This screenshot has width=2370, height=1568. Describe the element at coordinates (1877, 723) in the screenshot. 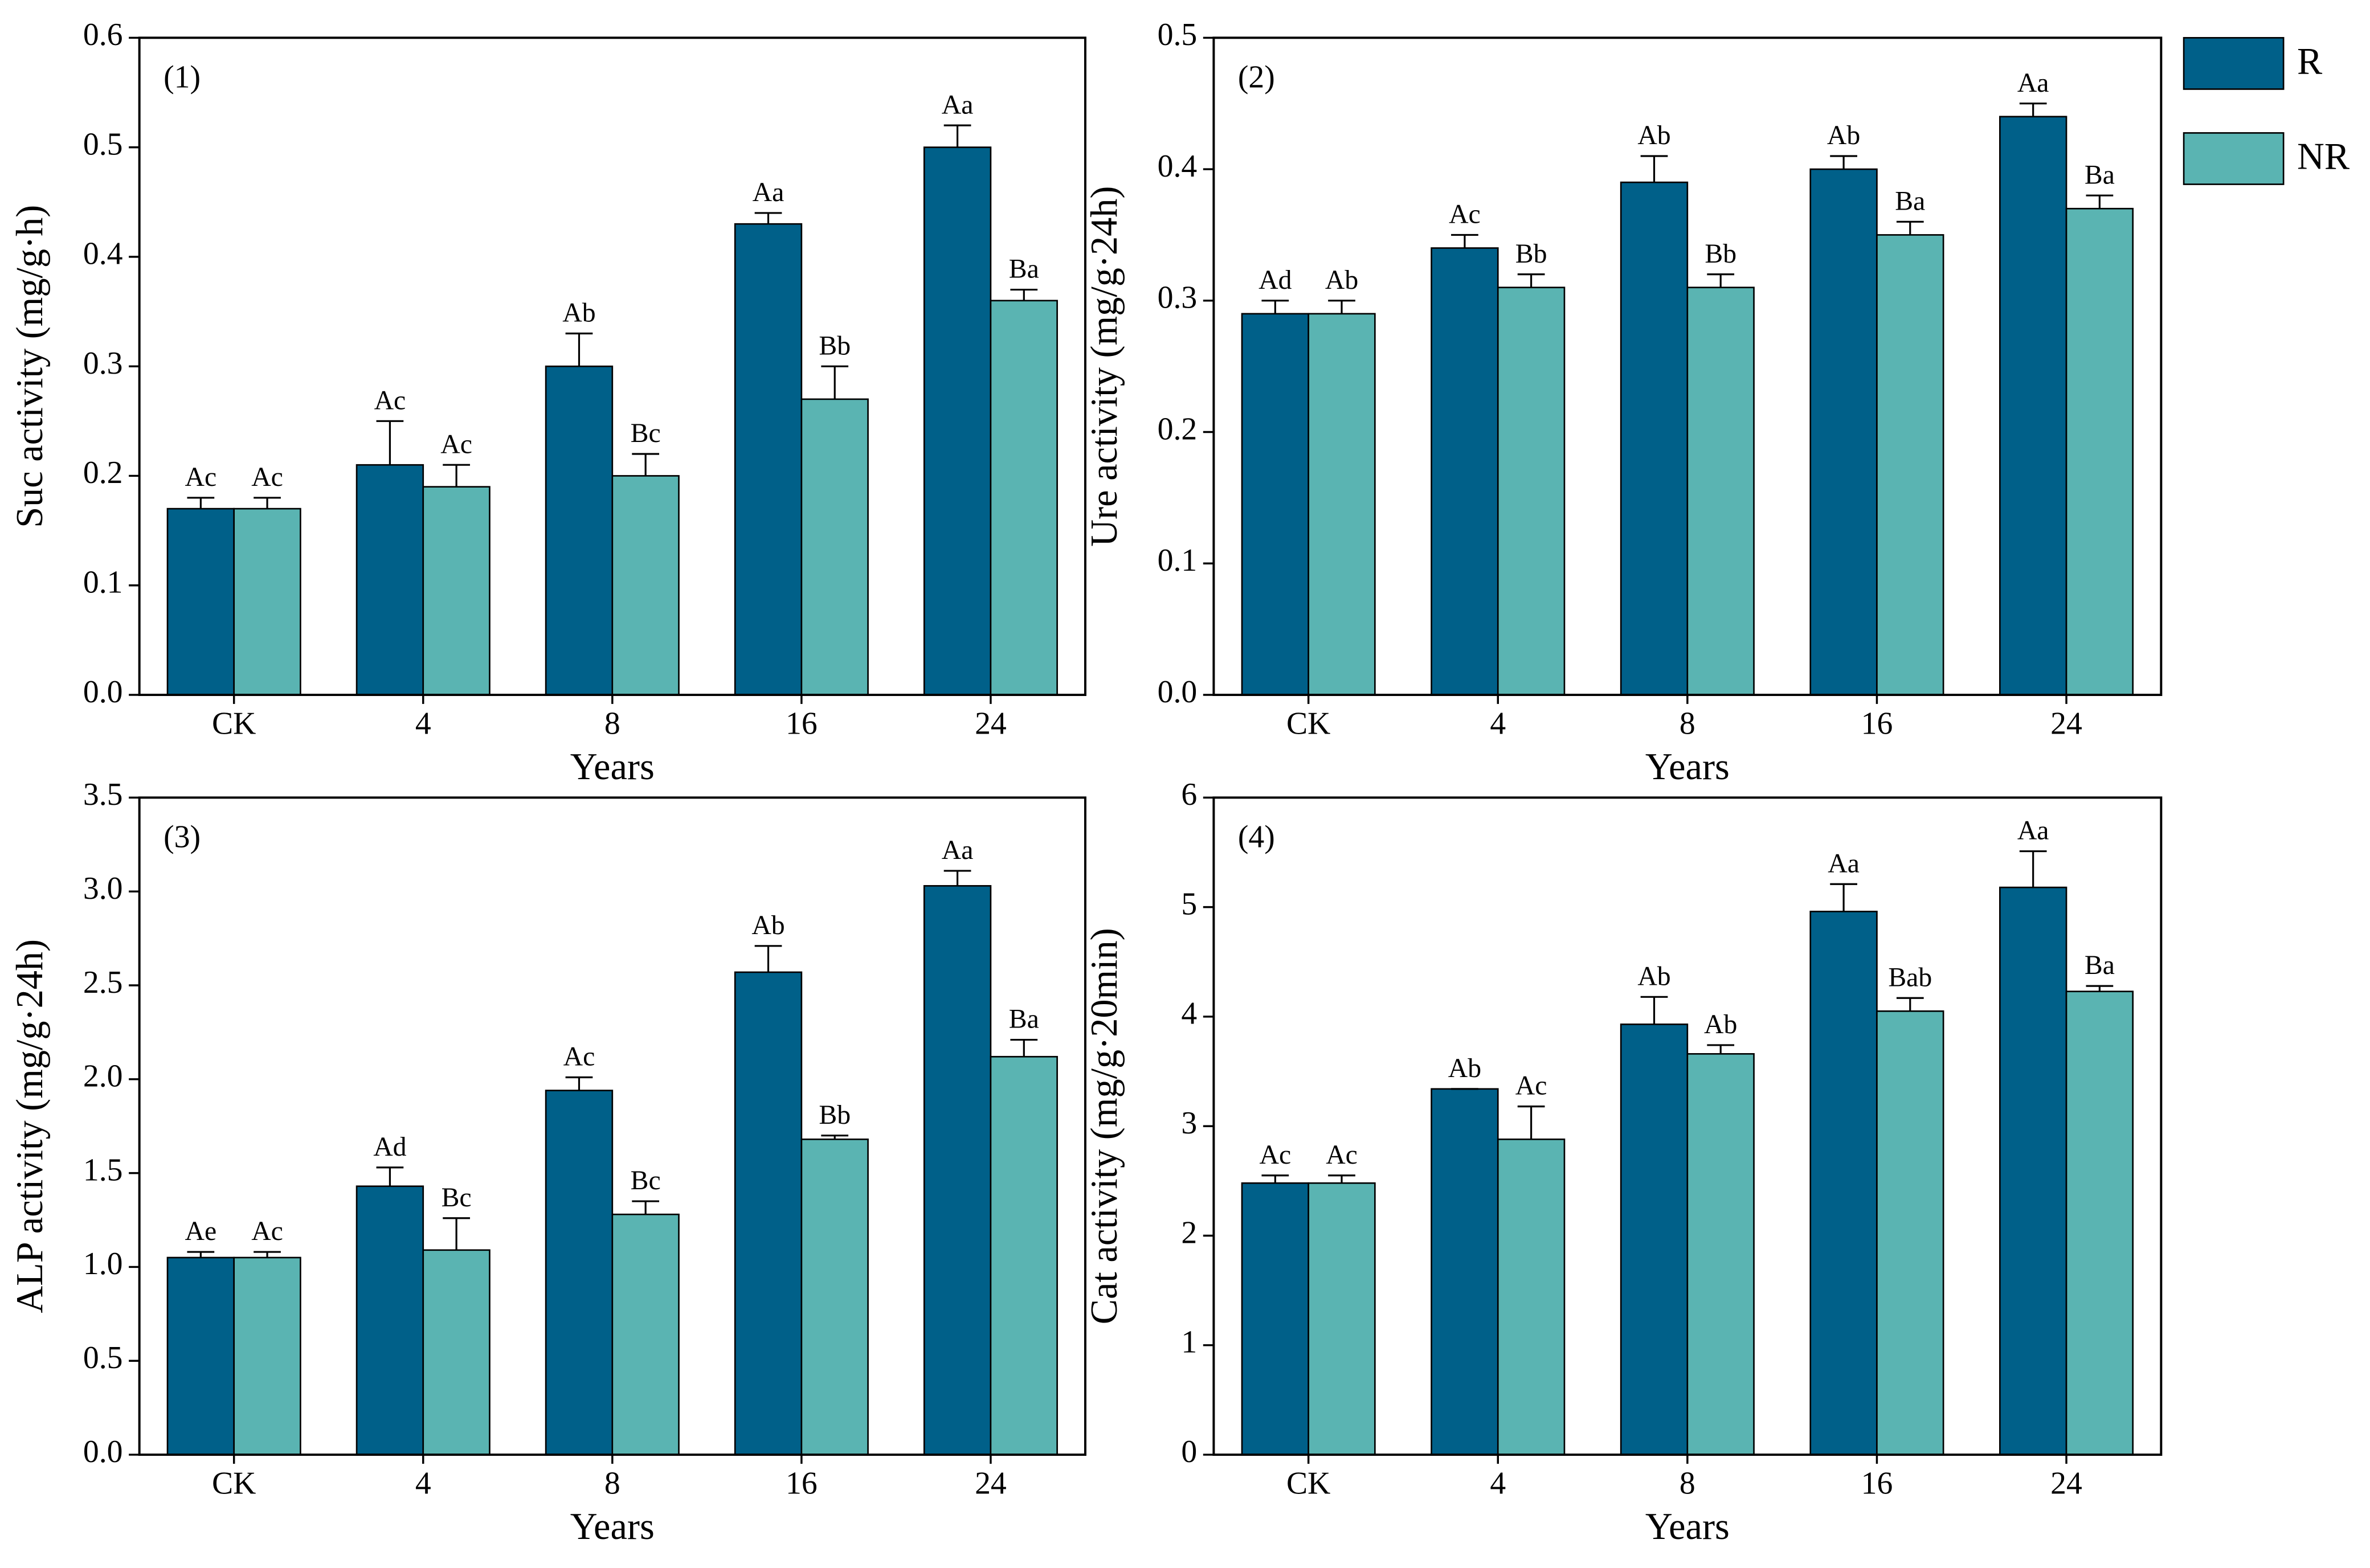

I see `x-tick-label: 16` at that location.